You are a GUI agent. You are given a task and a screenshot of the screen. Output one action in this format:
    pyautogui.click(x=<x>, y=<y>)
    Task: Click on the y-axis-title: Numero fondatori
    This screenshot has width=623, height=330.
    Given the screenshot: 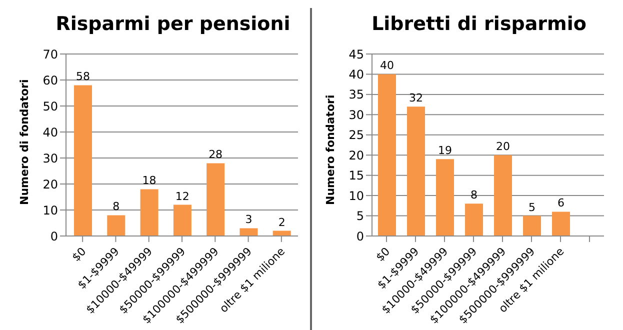 What is the action you would take?
    pyautogui.click(x=330, y=149)
    